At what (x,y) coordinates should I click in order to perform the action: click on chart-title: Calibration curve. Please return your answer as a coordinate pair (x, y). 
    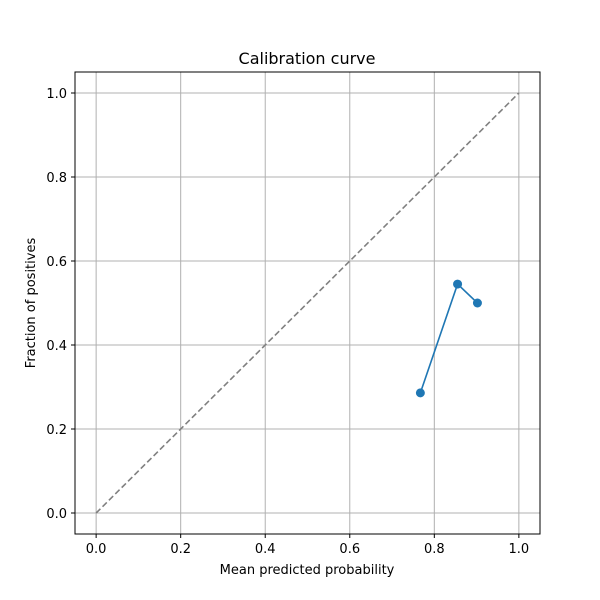
    Looking at the image, I should click on (307, 58).